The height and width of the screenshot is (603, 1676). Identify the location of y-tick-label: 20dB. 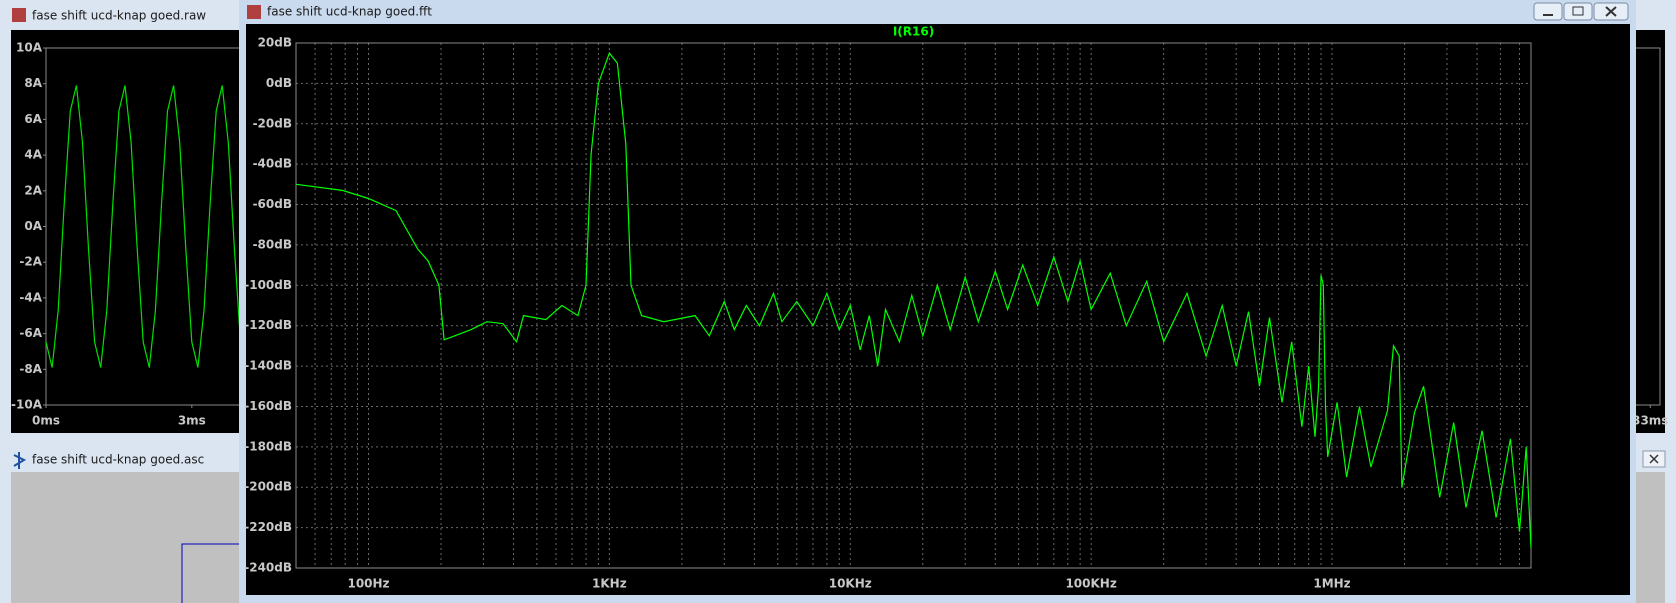
(275, 43).